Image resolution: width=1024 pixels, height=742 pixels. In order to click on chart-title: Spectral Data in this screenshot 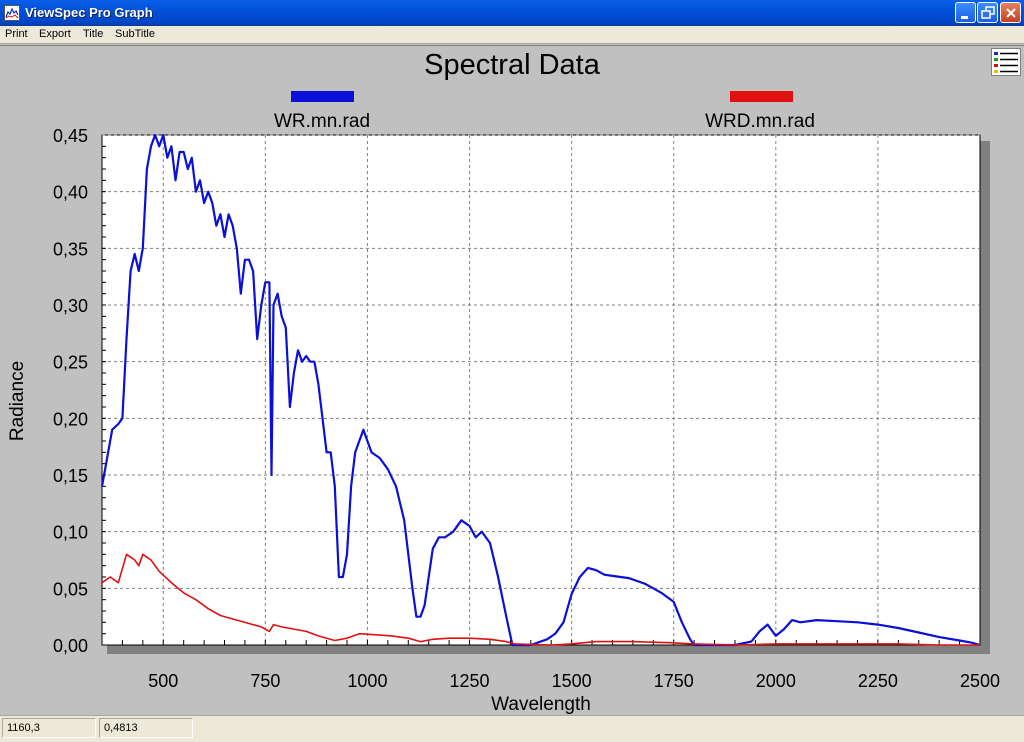, I will do `click(512, 65)`.